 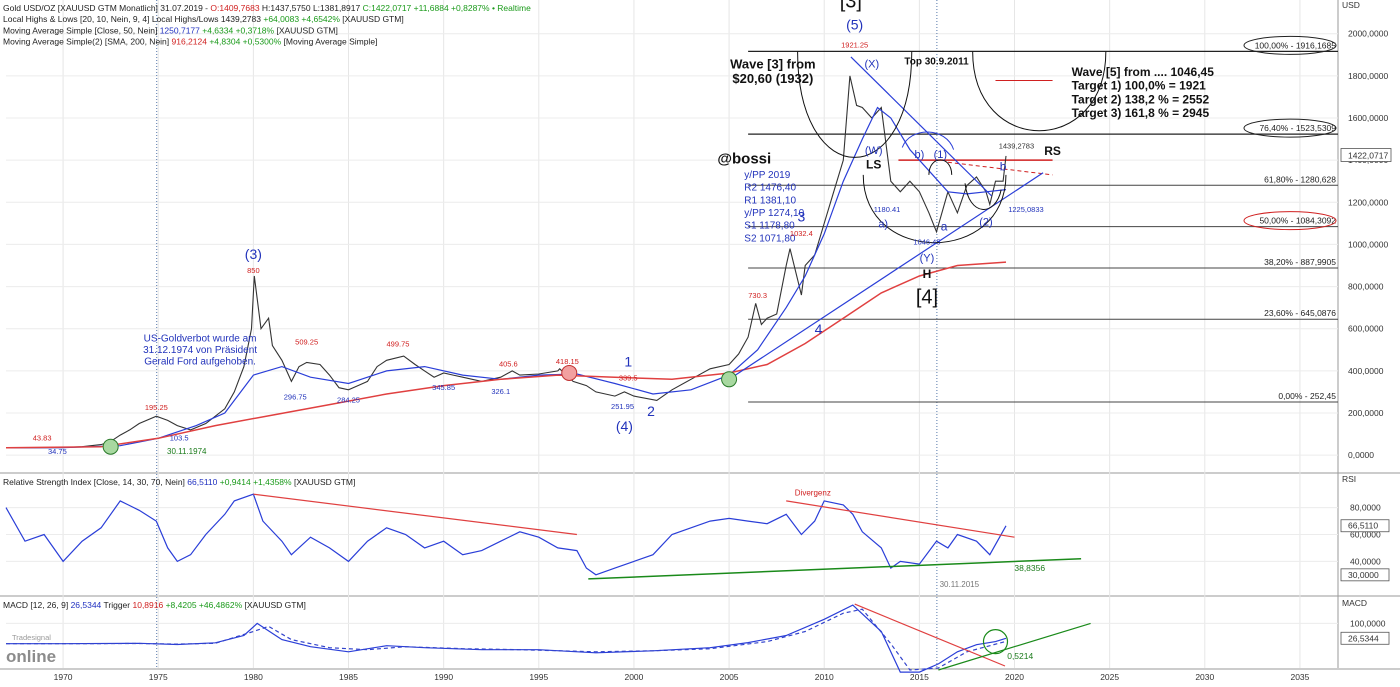 What do you see at coordinates (1296, 45) in the screenshot?
I see `fib-label: 100,00% - 1916,1685` at bounding box center [1296, 45].